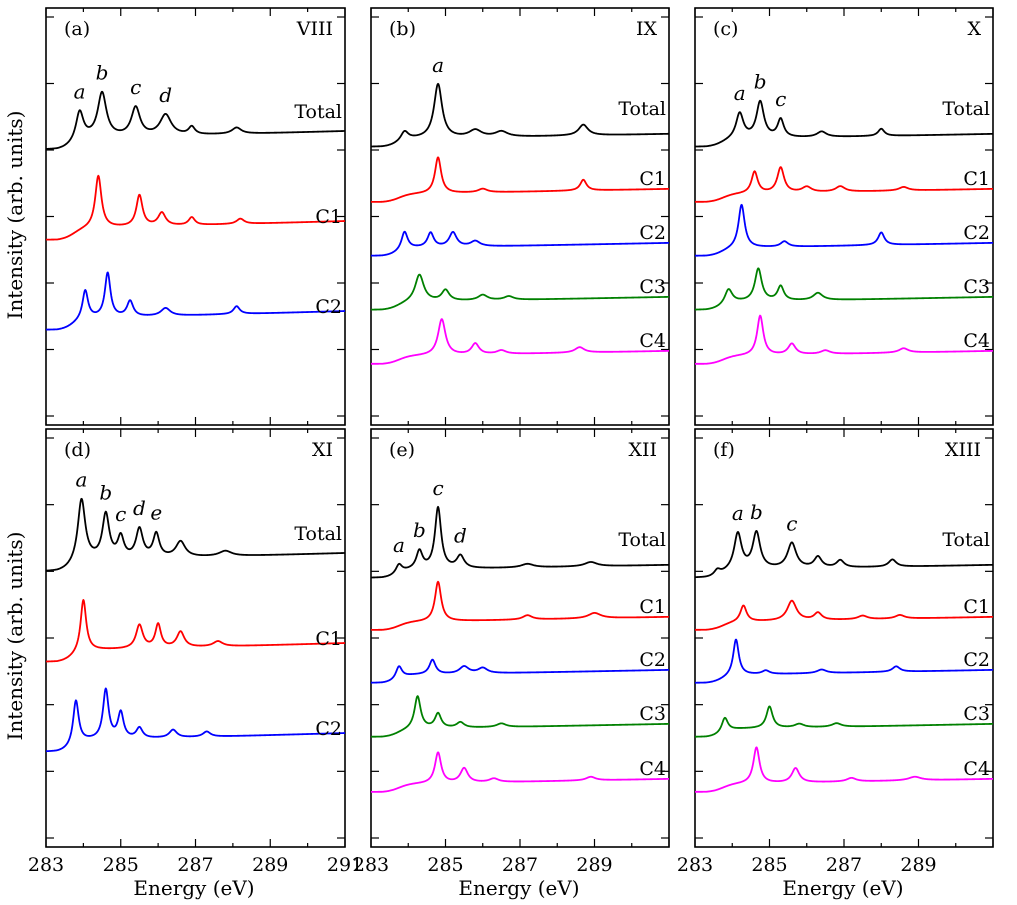 This screenshot has height=905, width=1017. I want to click on x-axis-label-left: Energy (eV), so click(193, 888).